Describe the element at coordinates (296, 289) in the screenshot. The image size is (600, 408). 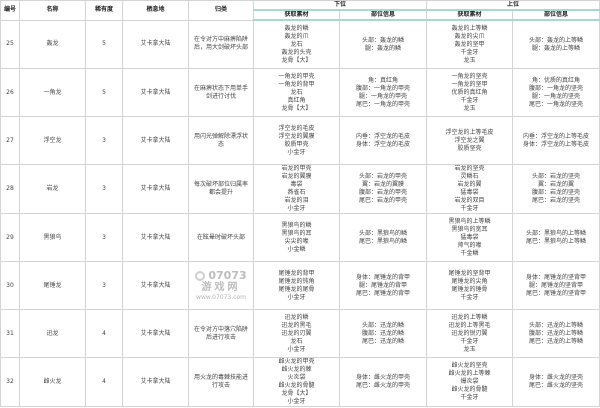
I see `material-line: 尾锤龙的尾骨` at that location.